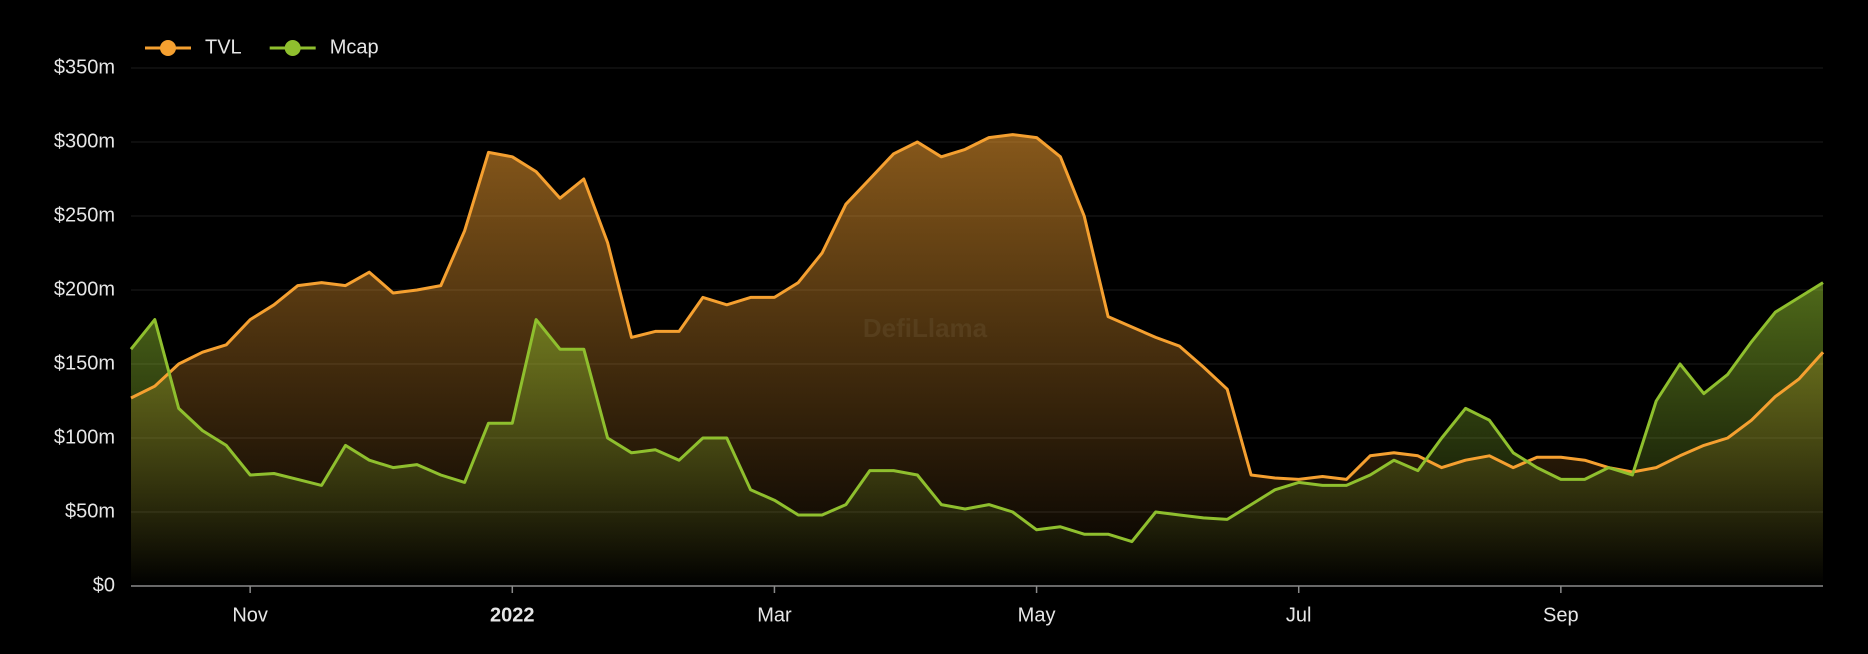  Describe the element at coordinates (262, 47) in the screenshot. I see `legend: TVL Mcap` at that location.